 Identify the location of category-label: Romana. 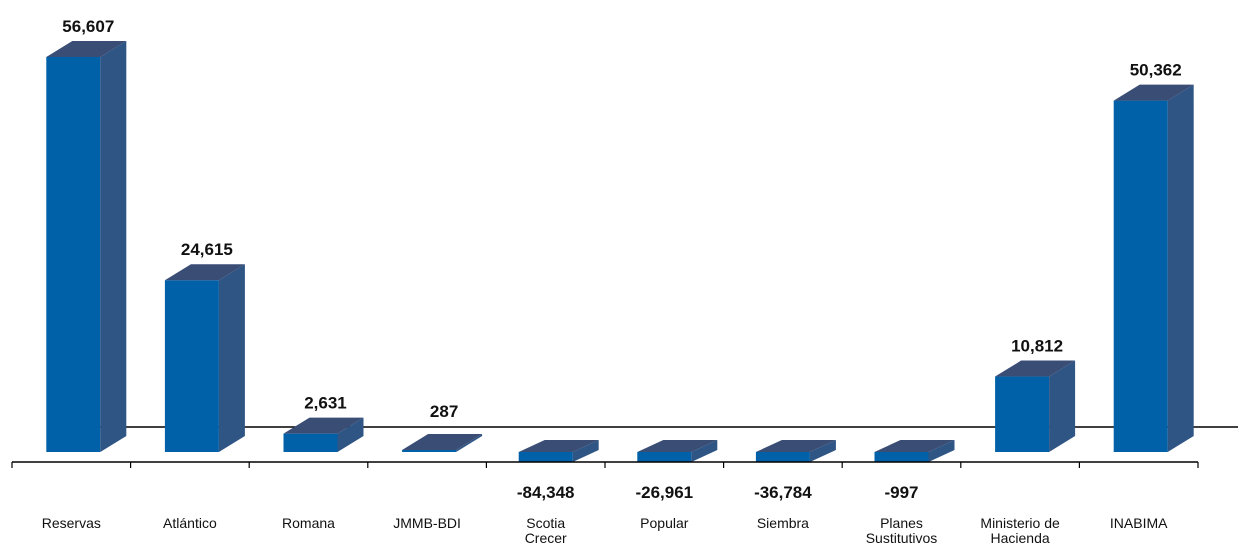
(308, 523).